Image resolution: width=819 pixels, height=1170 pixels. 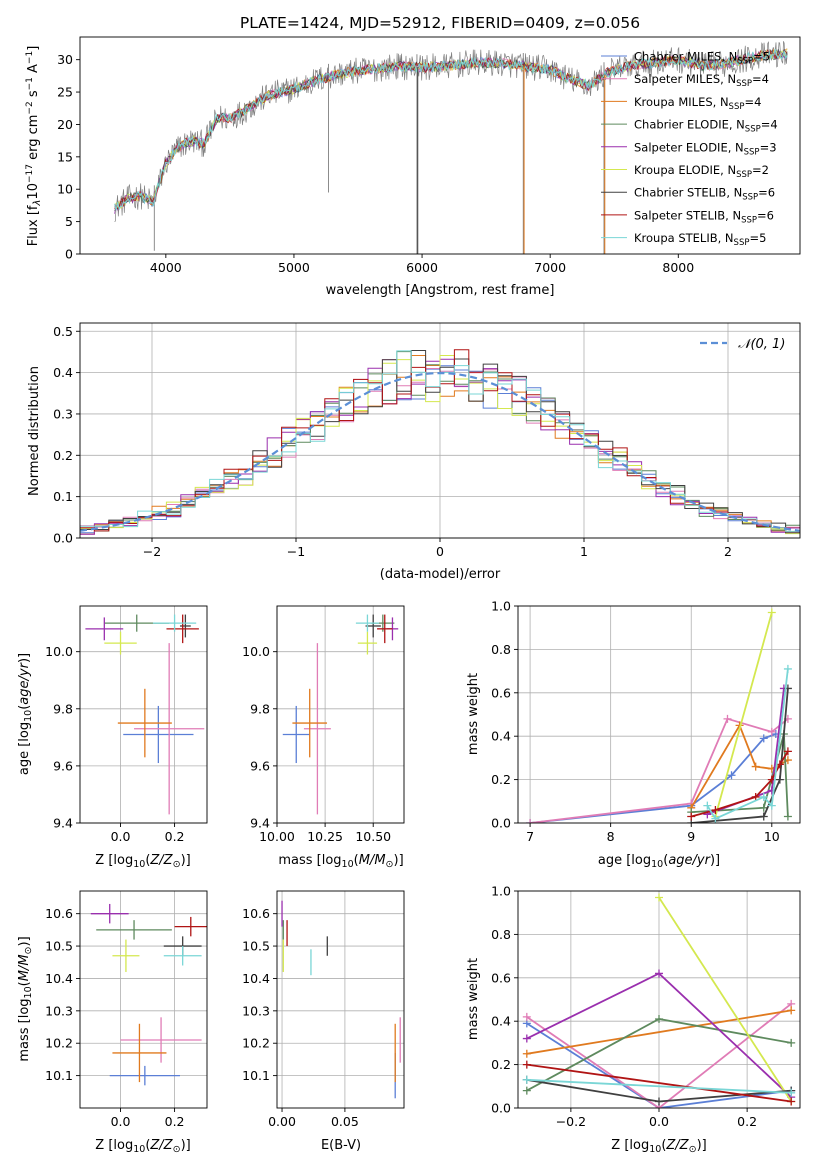 What do you see at coordinates (152, 551) in the screenshot?
I see `x-tick-label: −2` at bounding box center [152, 551].